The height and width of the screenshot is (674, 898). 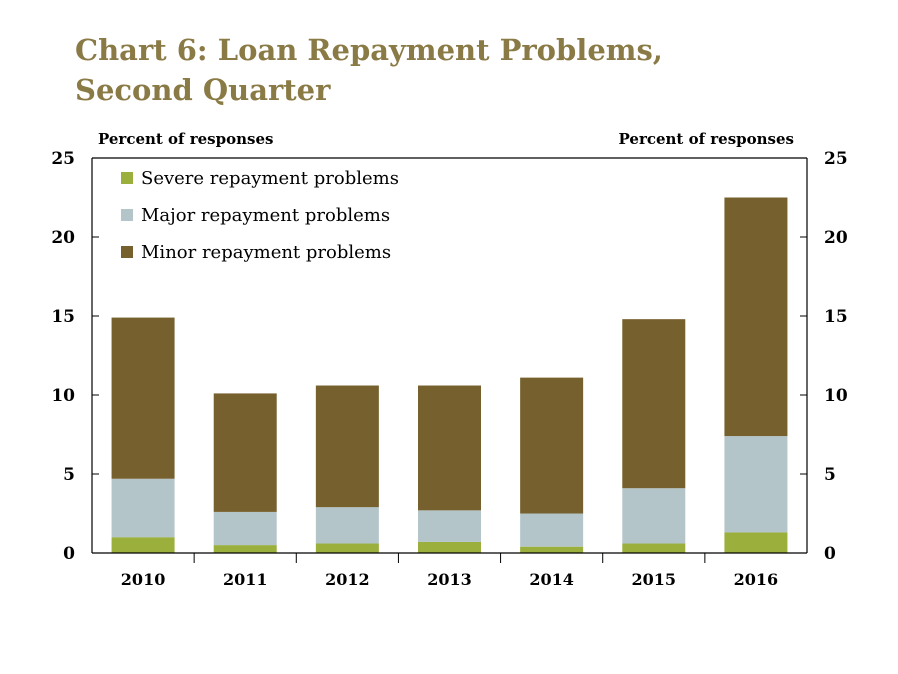 I want to click on y-tick-label-right-10: 10, so click(x=836, y=396).